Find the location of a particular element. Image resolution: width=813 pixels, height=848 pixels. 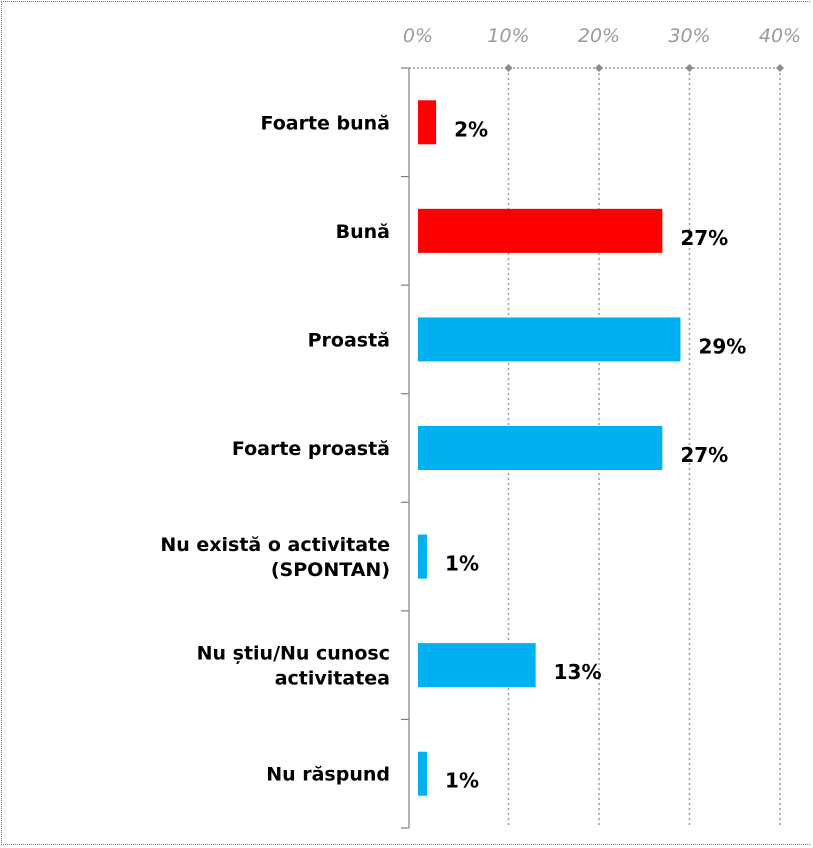

value-label: 2% is located at coordinates (471, 129).